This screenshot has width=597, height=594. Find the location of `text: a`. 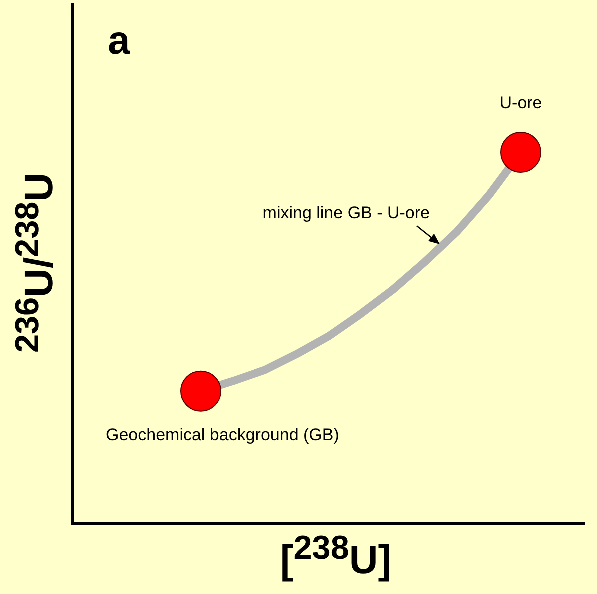

text: a is located at coordinates (119, 41).